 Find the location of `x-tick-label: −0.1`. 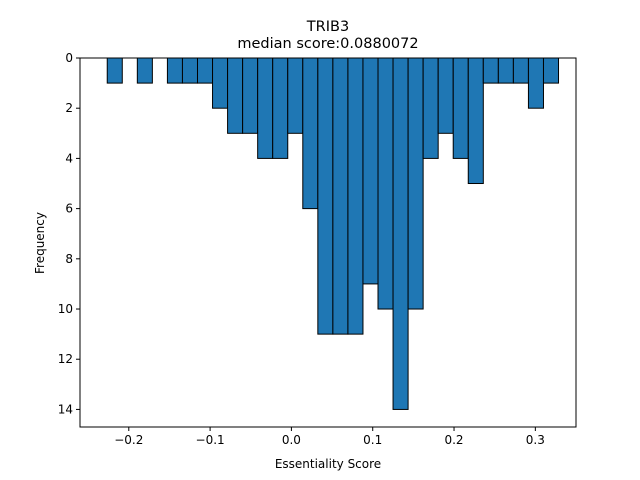

x-tick-label: −0.1 is located at coordinates (210, 440).